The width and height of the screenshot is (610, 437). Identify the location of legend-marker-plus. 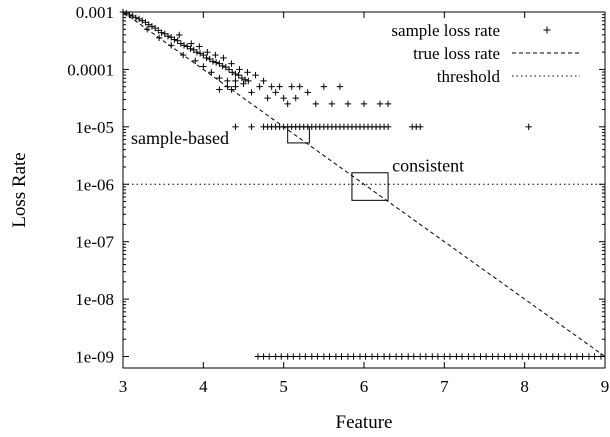
(547, 30).